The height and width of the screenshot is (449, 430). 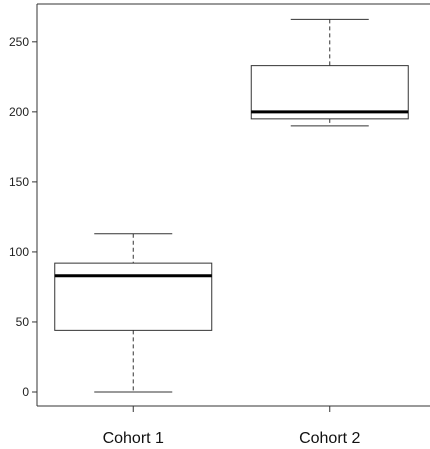 I want to click on x-tick-label: Cohort 1, so click(x=133, y=438).